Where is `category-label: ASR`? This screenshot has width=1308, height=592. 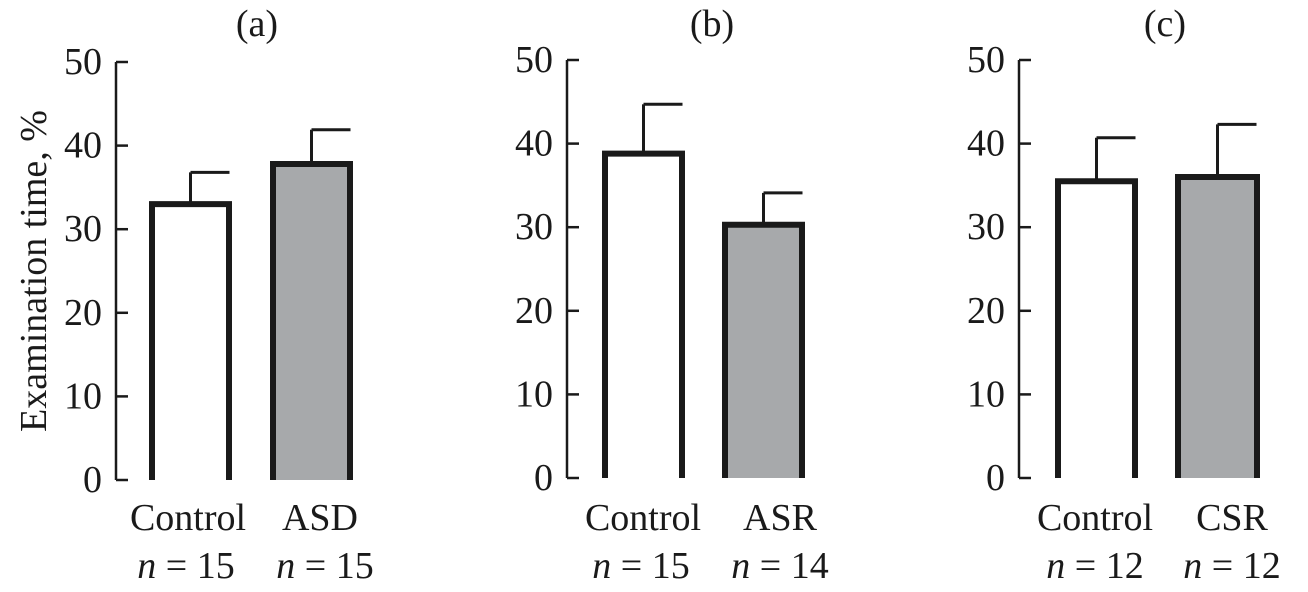 category-label: ASR is located at coordinates (780, 518).